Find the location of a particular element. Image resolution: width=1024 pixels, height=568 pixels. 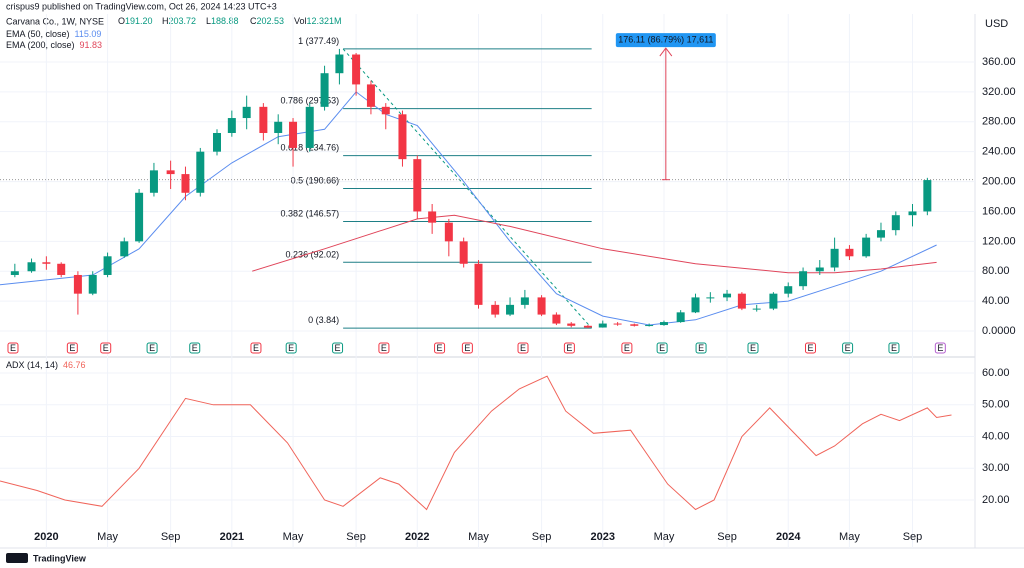

y-tick-label: 30.00 is located at coordinates (996, 468).